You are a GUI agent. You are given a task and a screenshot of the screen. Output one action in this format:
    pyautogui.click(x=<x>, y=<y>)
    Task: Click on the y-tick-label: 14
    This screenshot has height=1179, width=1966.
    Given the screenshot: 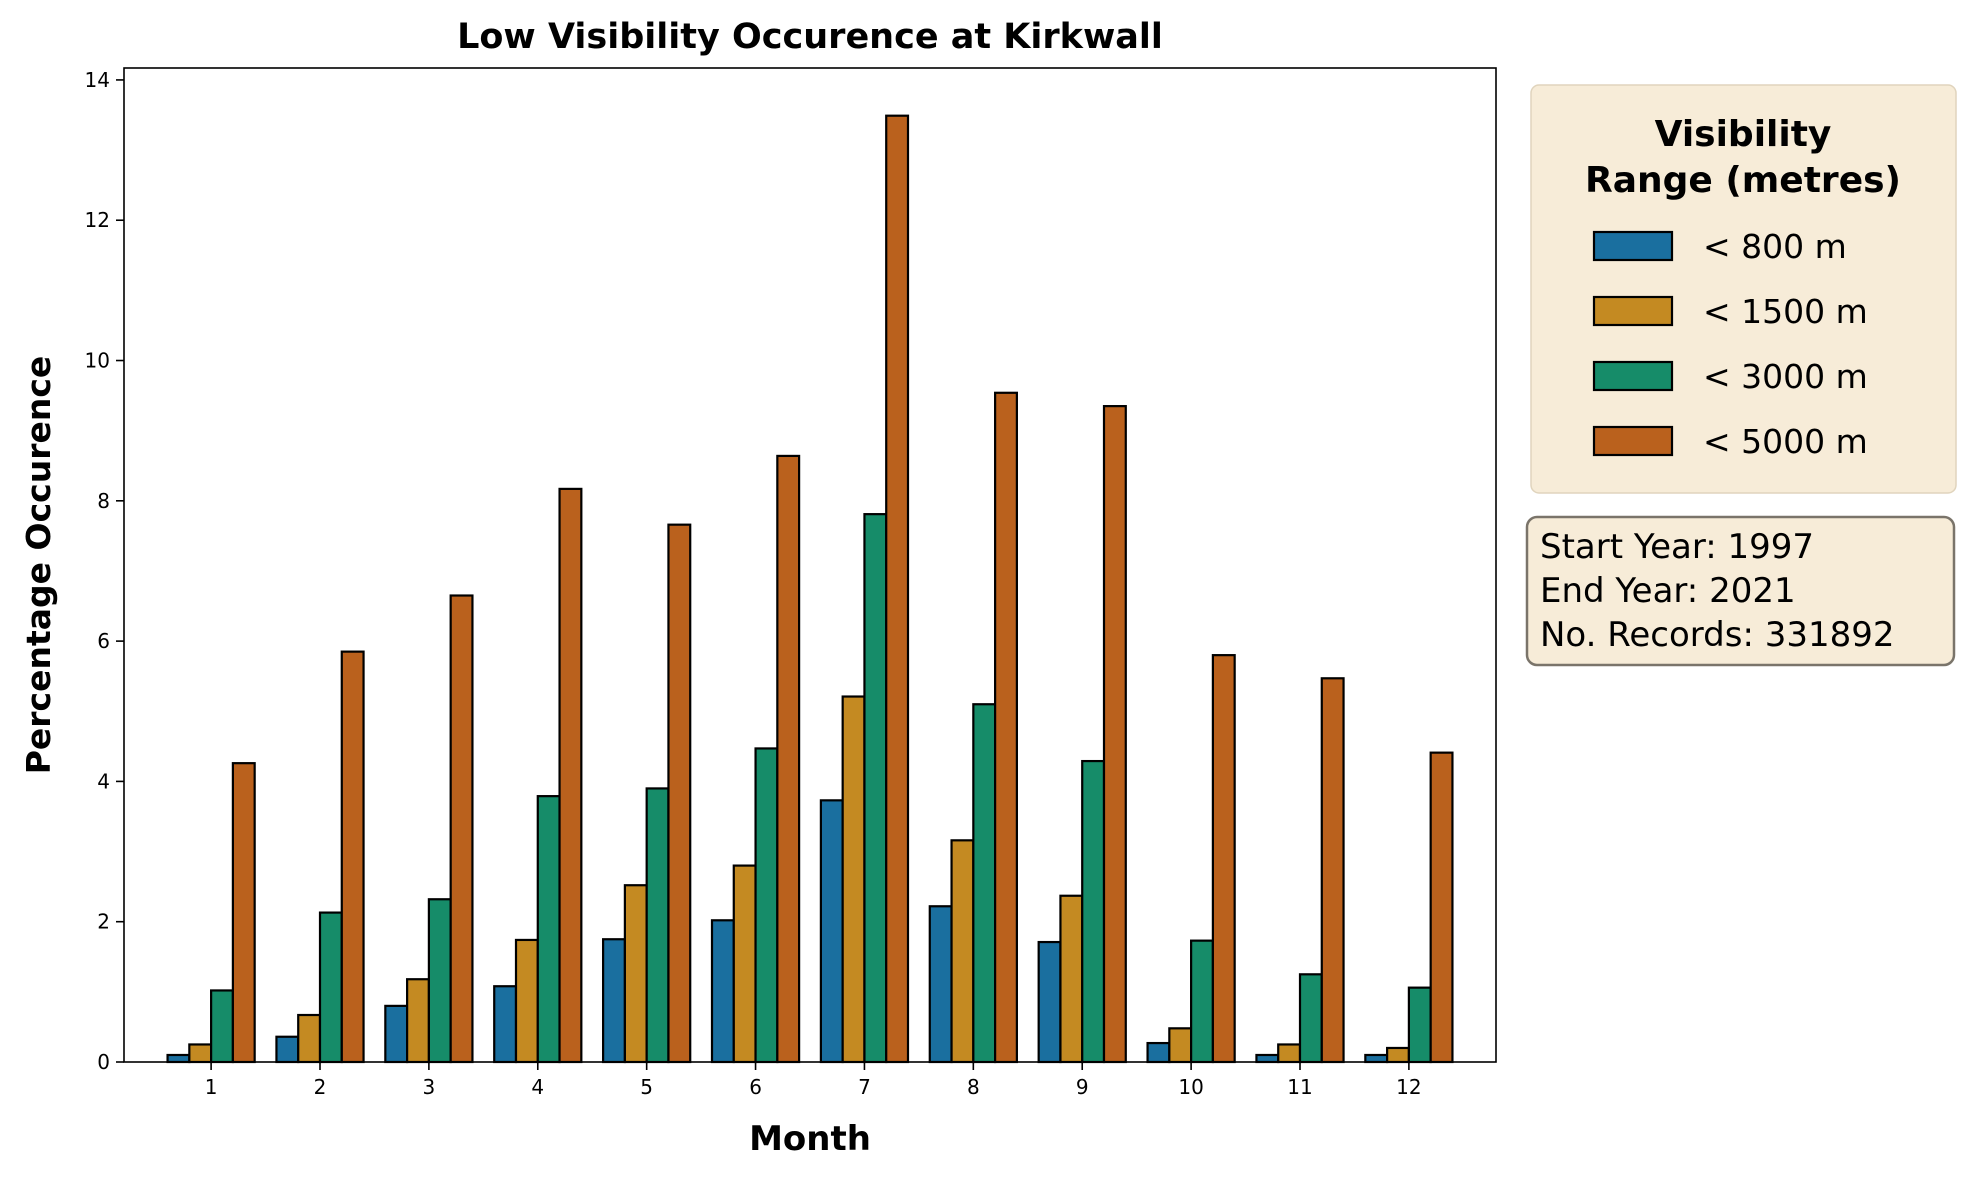 What is the action you would take?
    pyautogui.click(x=97, y=80)
    